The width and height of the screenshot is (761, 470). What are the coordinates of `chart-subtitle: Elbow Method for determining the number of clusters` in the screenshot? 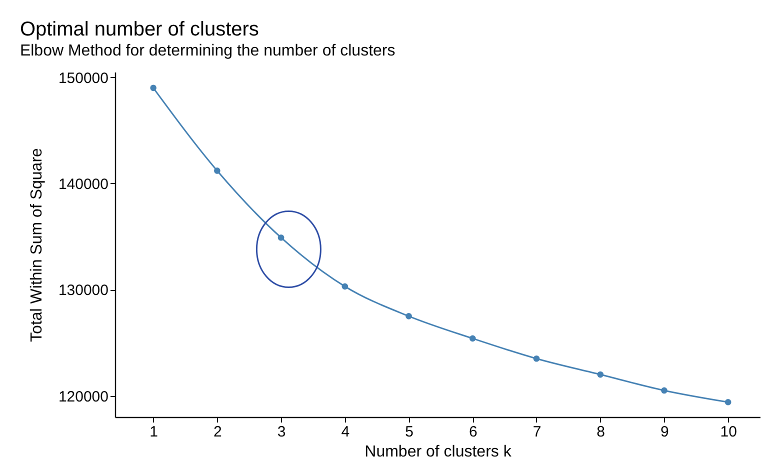 It's located at (208, 51).